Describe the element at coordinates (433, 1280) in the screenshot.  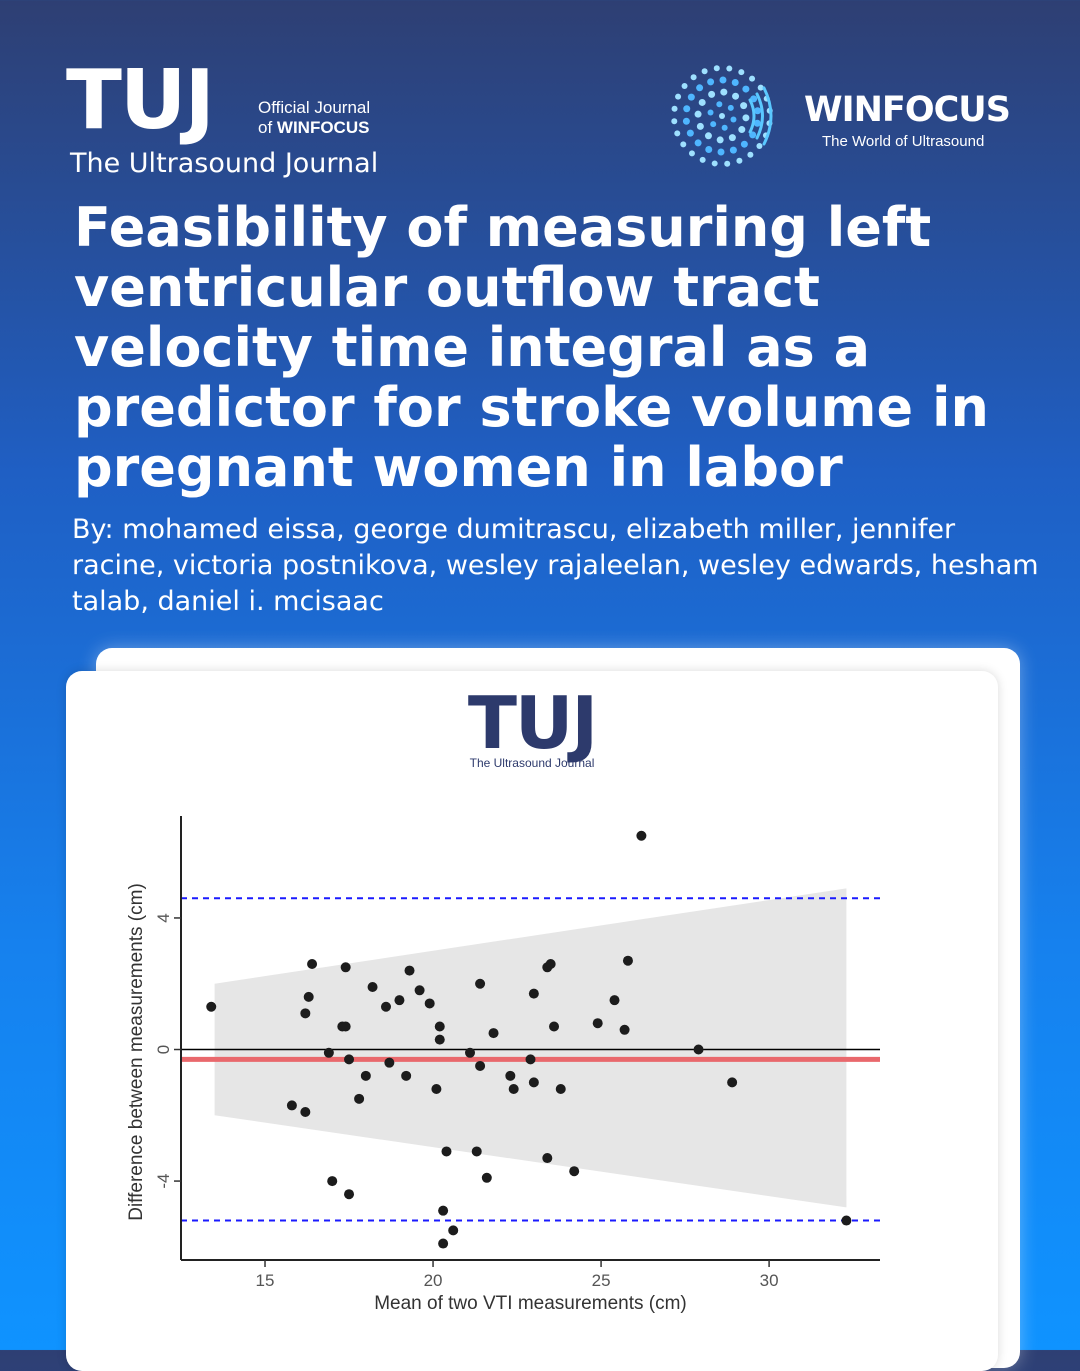
I see `x-tick-label: 20` at that location.